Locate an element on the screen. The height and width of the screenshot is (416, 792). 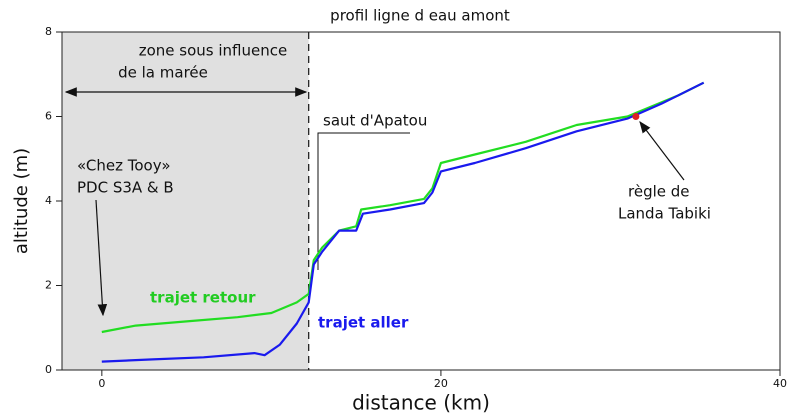
gauge-marker is located at coordinates (636, 116).